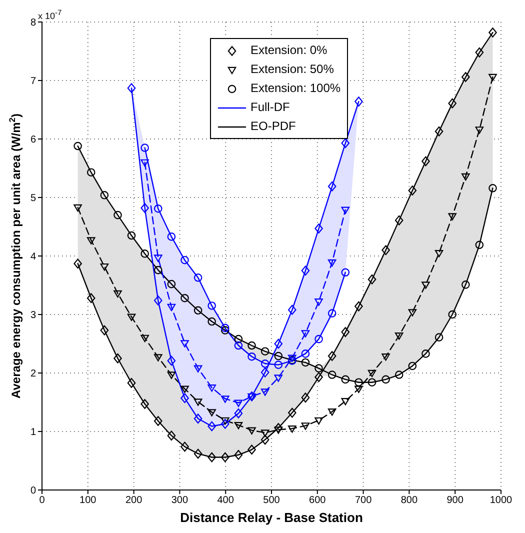 The width and height of the screenshot is (525, 533). Describe the element at coordinates (88, 500) in the screenshot. I see `x-tick-label: 100` at that location.